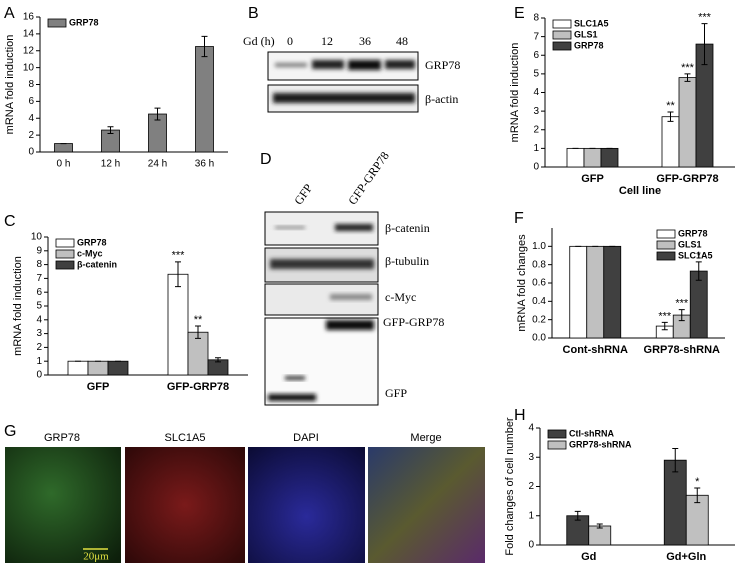 The width and height of the screenshot is (739, 578). Describe the element at coordinates (327, 41) in the screenshot. I see `lane-label: 12` at that location.